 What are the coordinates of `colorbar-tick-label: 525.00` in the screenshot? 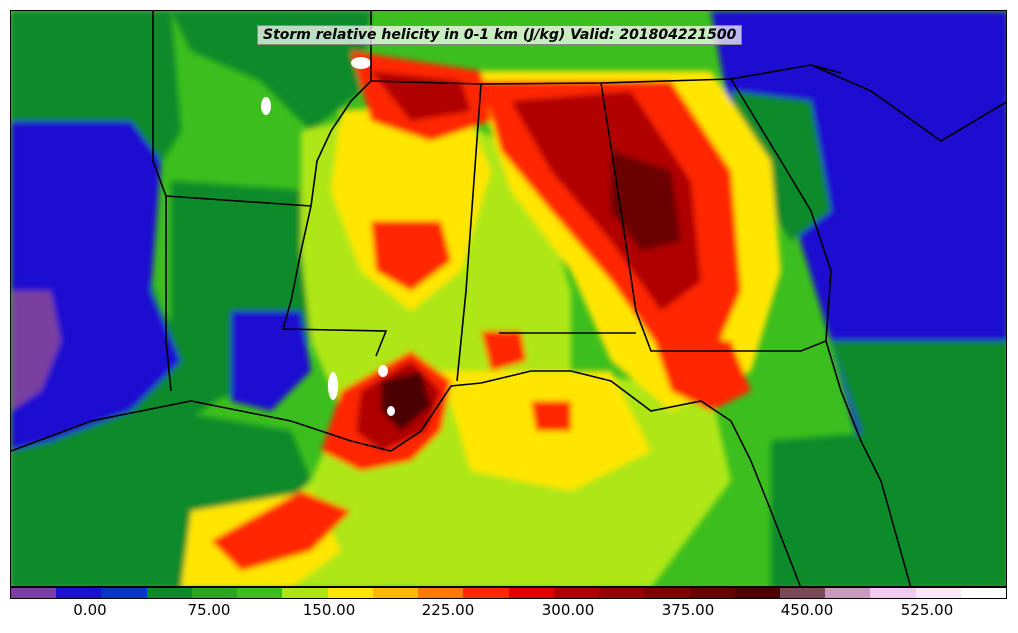 It's located at (927, 610).